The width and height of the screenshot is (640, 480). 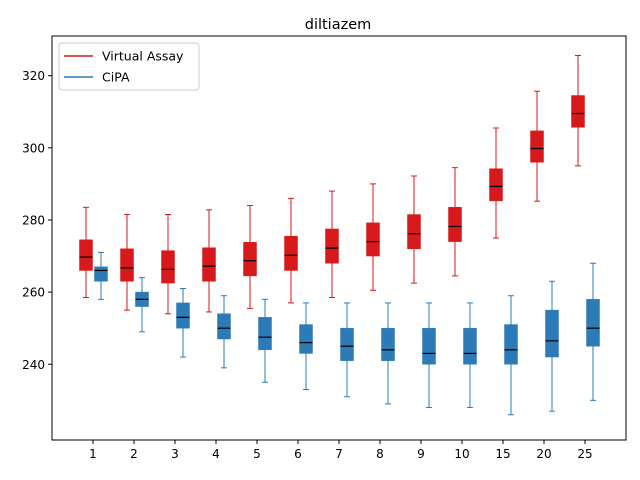 I want to click on y-tick-label-240: 240, so click(x=33, y=365).